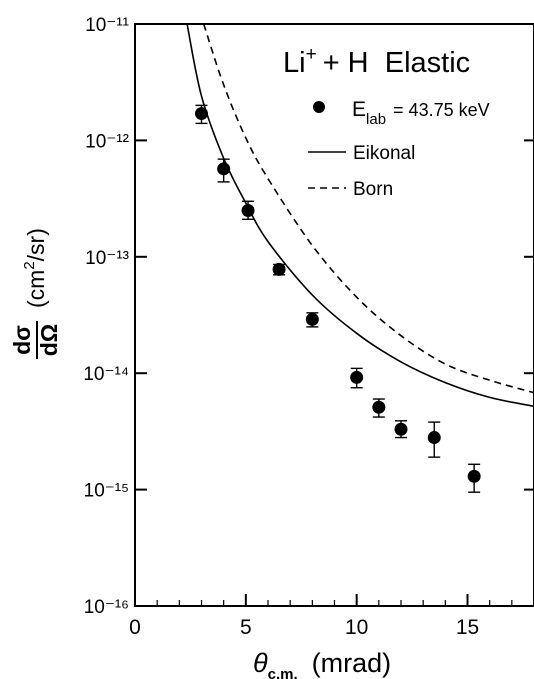  I want to click on chart-title: Li+ + H Elastic, so click(376, 61).